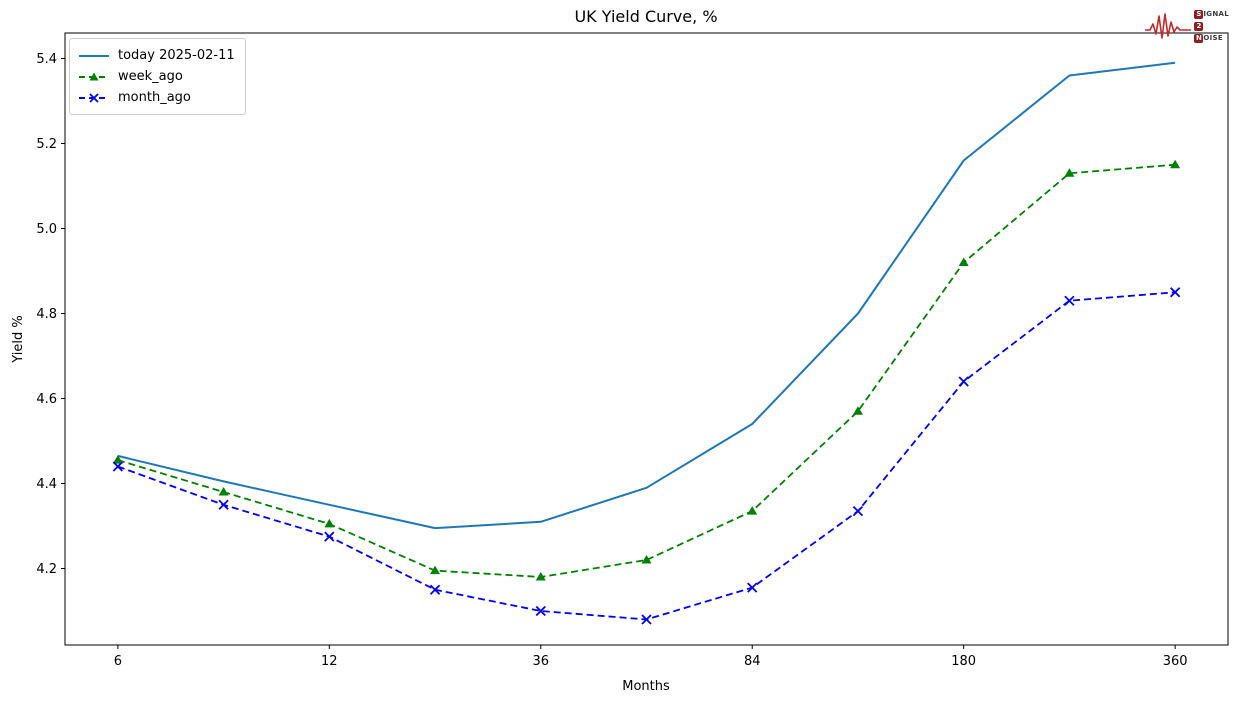 This screenshot has height=701, width=1233. I want to click on x-tick-label: 6, so click(118, 661).